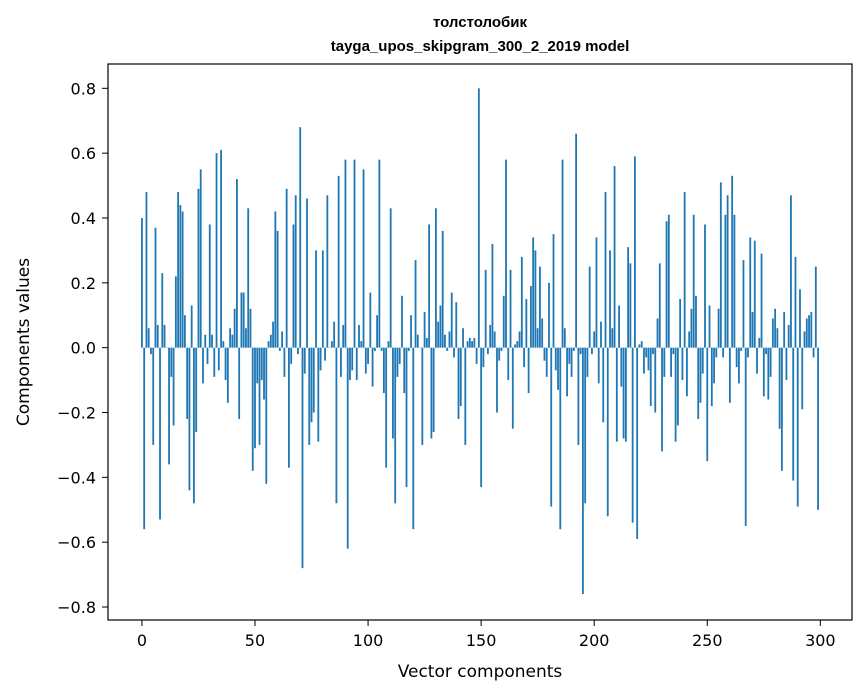  Describe the element at coordinates (83, 348) in the screenshot. I see `y-tick-label: 0.0` at that location.